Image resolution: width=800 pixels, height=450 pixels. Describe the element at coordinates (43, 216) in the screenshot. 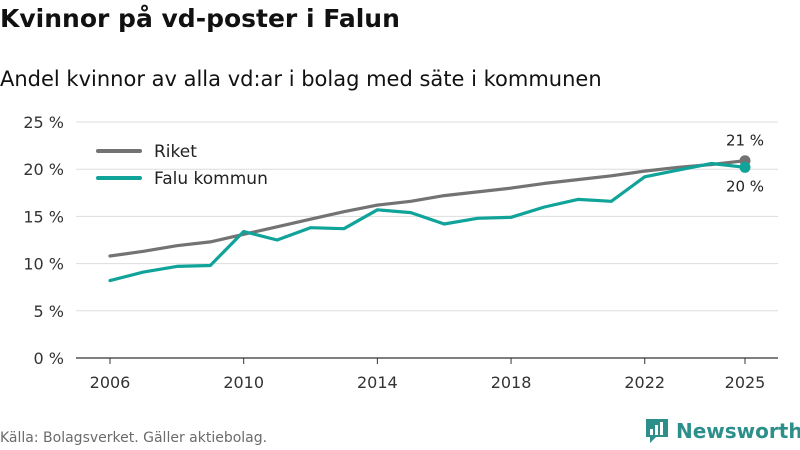

I see `y-tick-label: 15 %` at that location.